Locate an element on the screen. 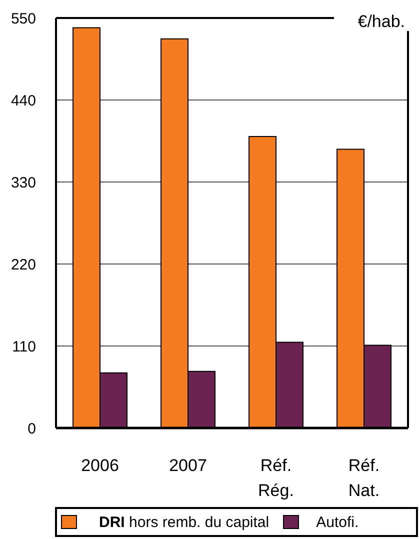  legend-label: Autofi. is located at coordinates (337, 522).